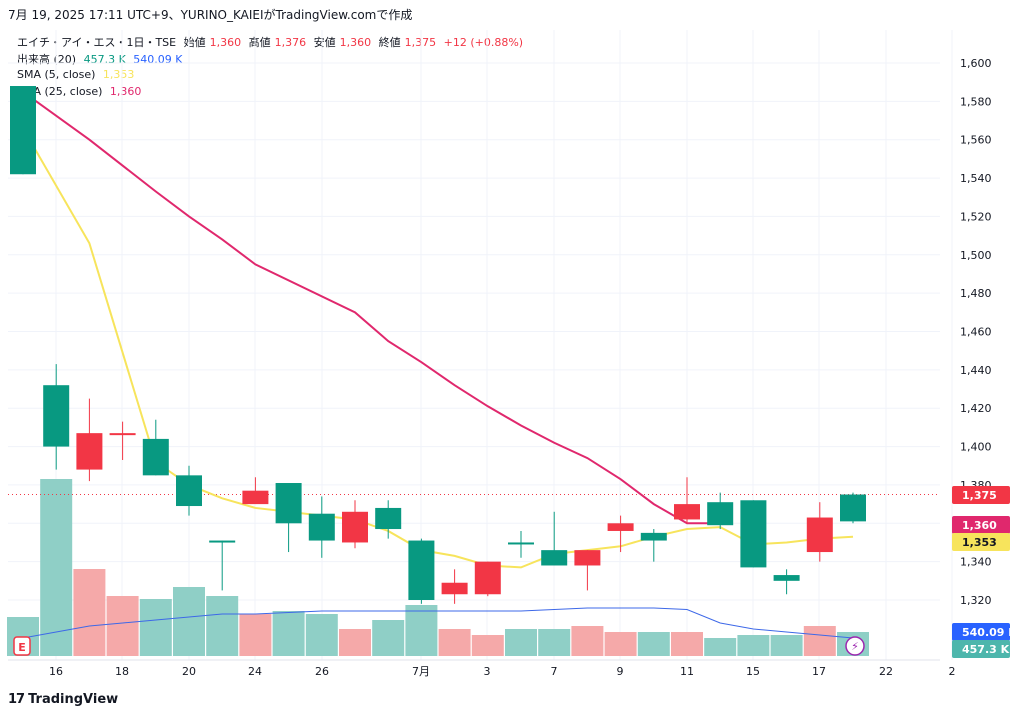 This screenshot has width=1024, height=718. Describe the element at coordinates (389, 42) in the screenshot. I see `close-label: 終値` at that location.